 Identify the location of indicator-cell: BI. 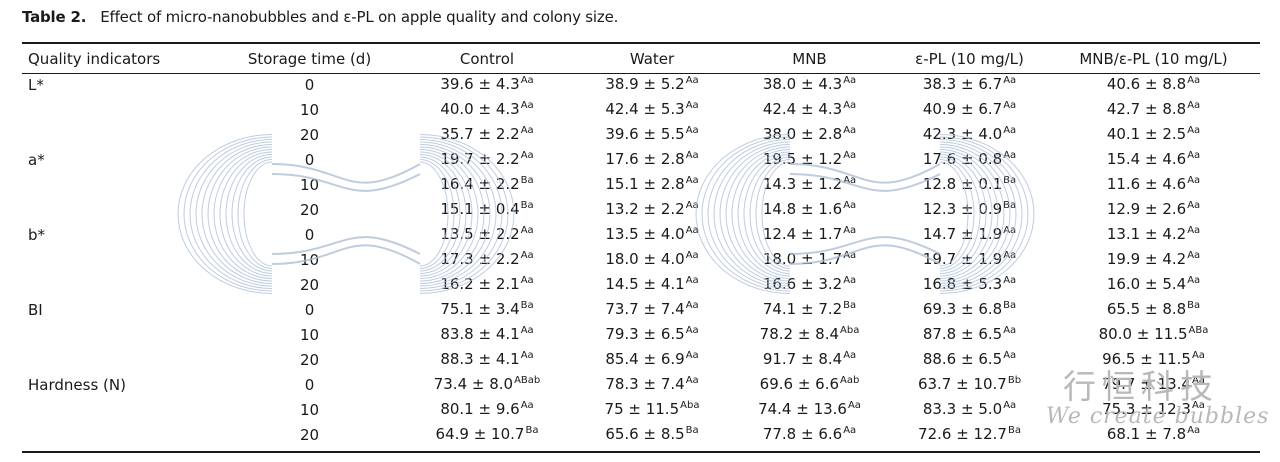
(35, 310).